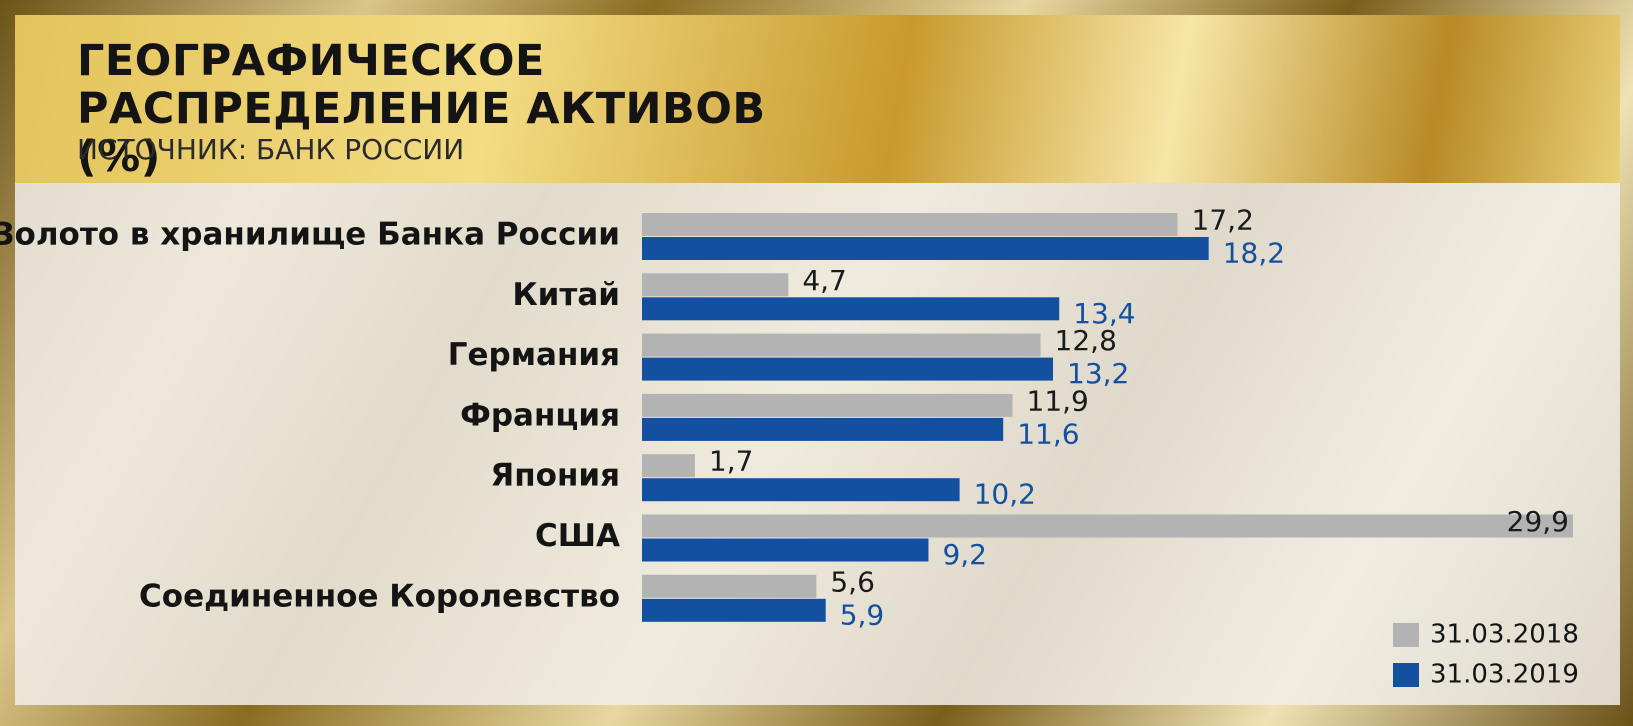  What do you see at coordinates (824, 280) in the screenshot?
I see `value-label: 4,7` at bounding box center [824, 280].